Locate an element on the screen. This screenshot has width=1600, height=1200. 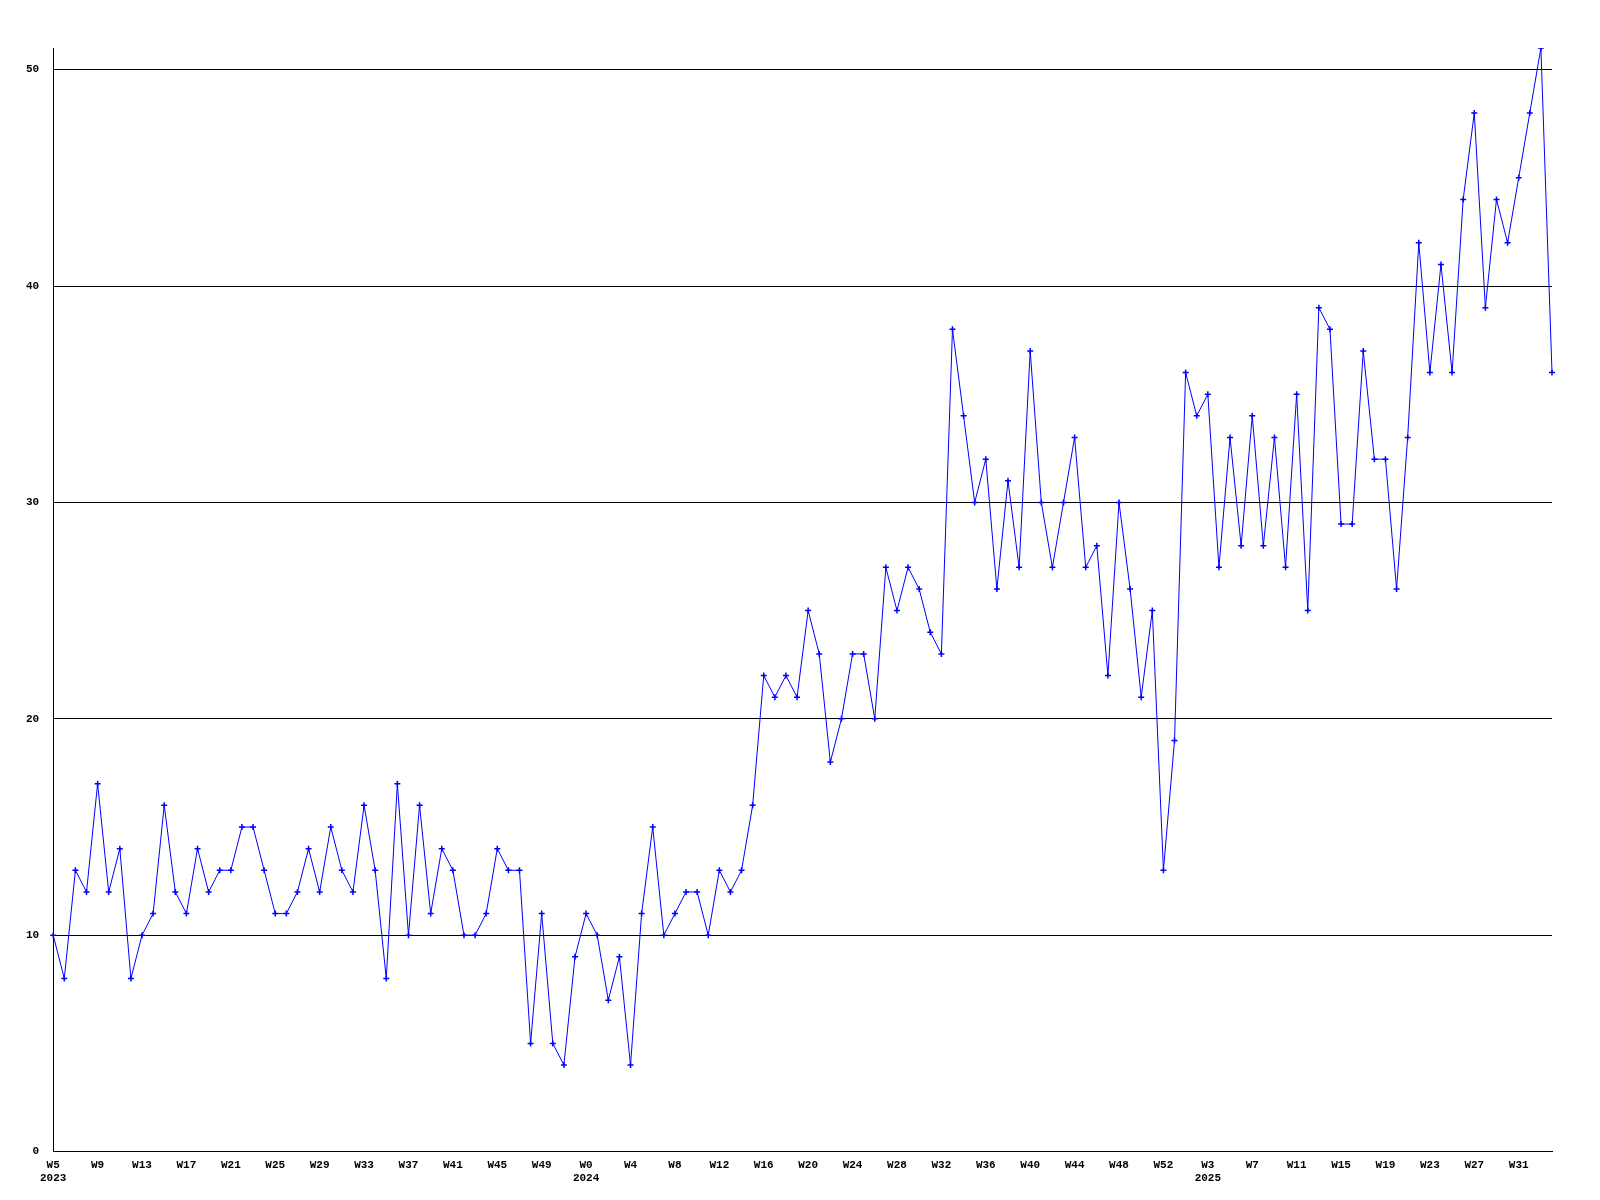
x-tick-label: W12 is located at coordinates (719, 1164).